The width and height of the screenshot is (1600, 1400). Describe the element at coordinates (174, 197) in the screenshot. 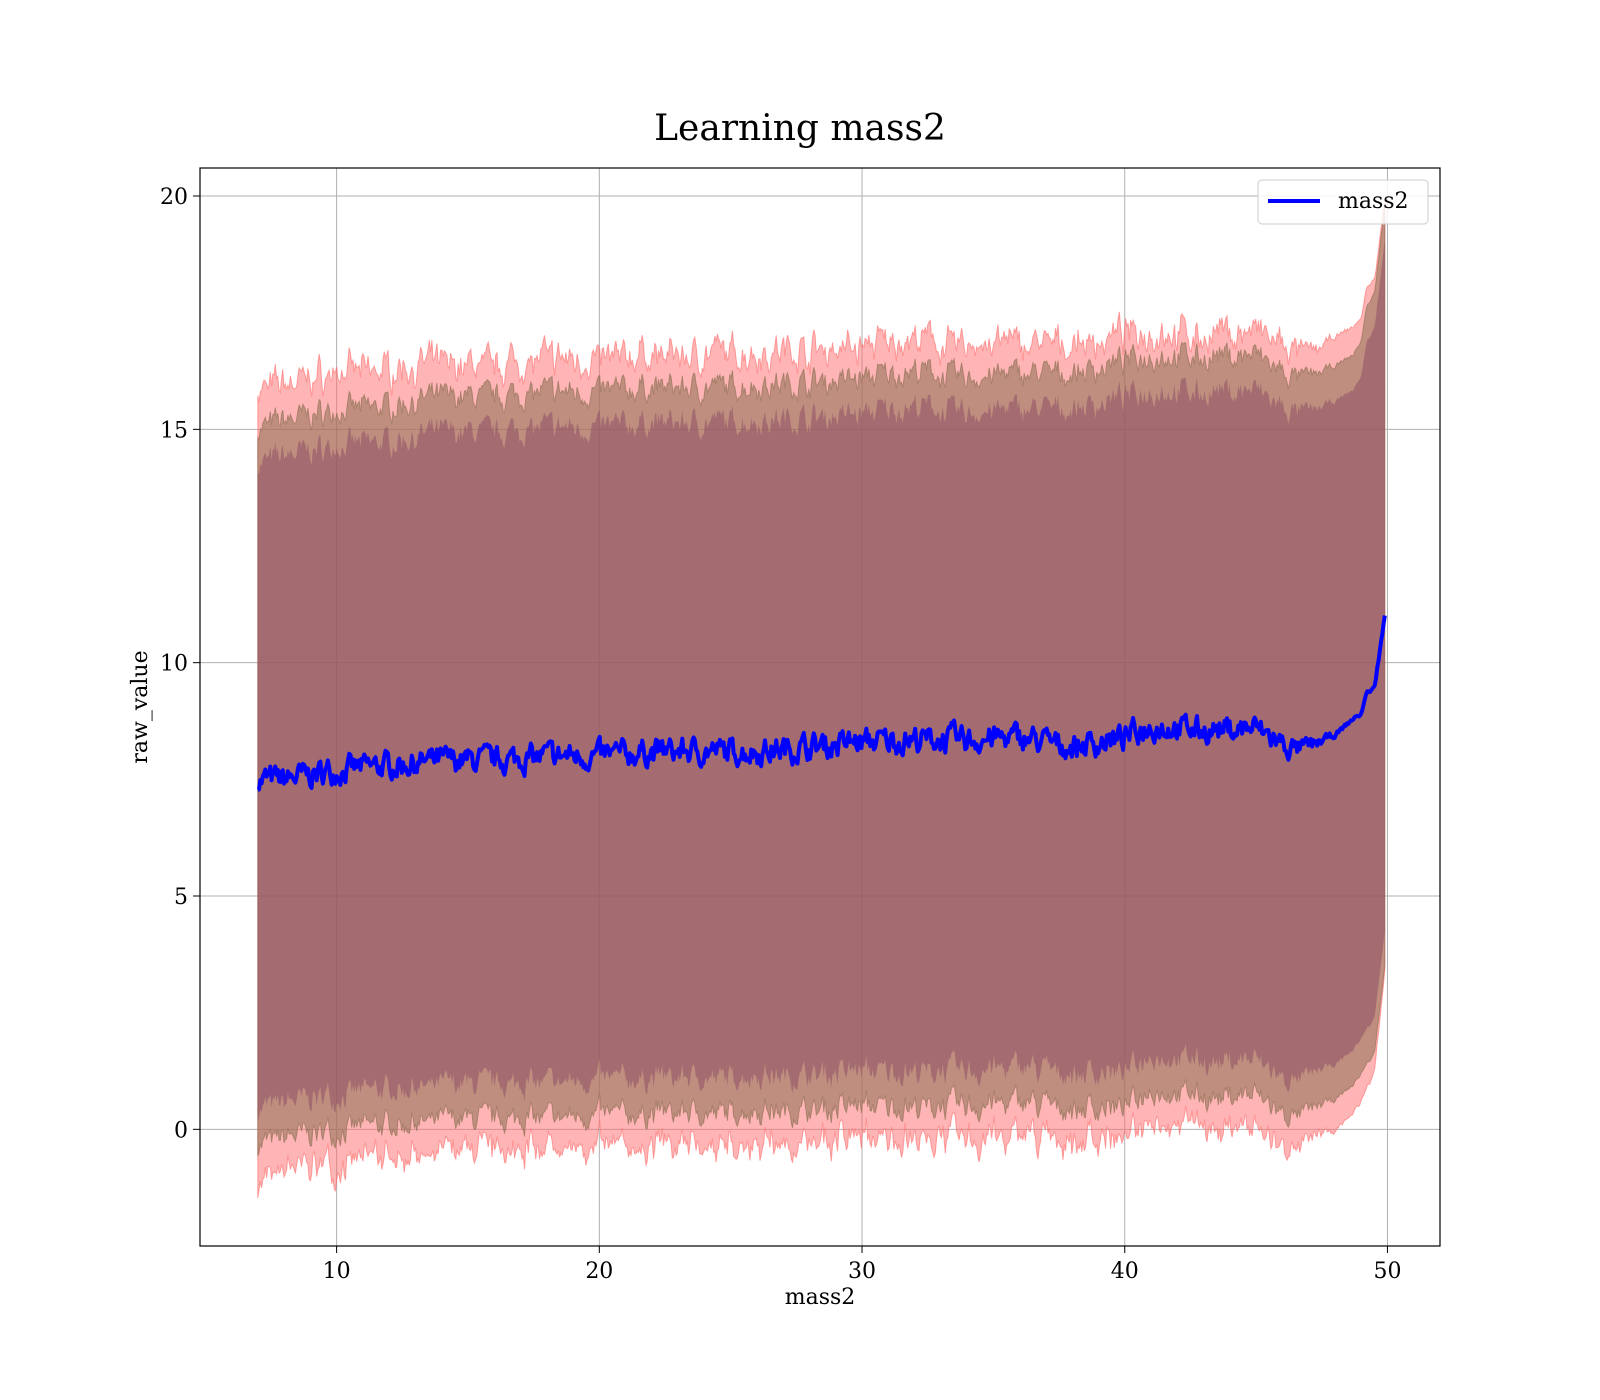

I see `y-tick-label: 20` at that location.